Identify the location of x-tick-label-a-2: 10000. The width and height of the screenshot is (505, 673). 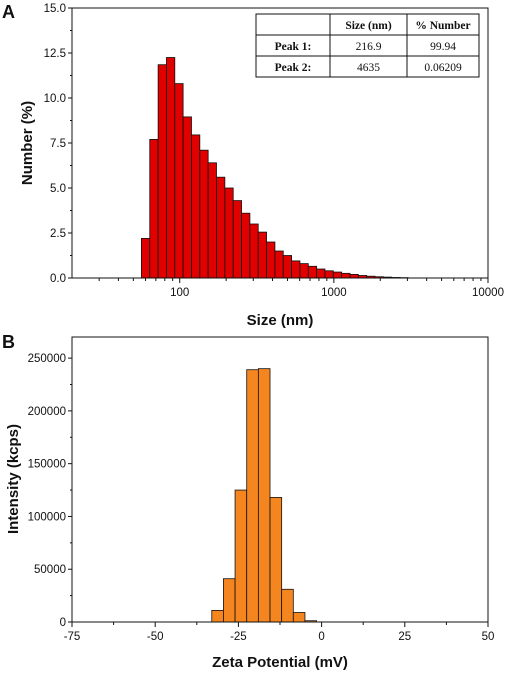
(488, 293).